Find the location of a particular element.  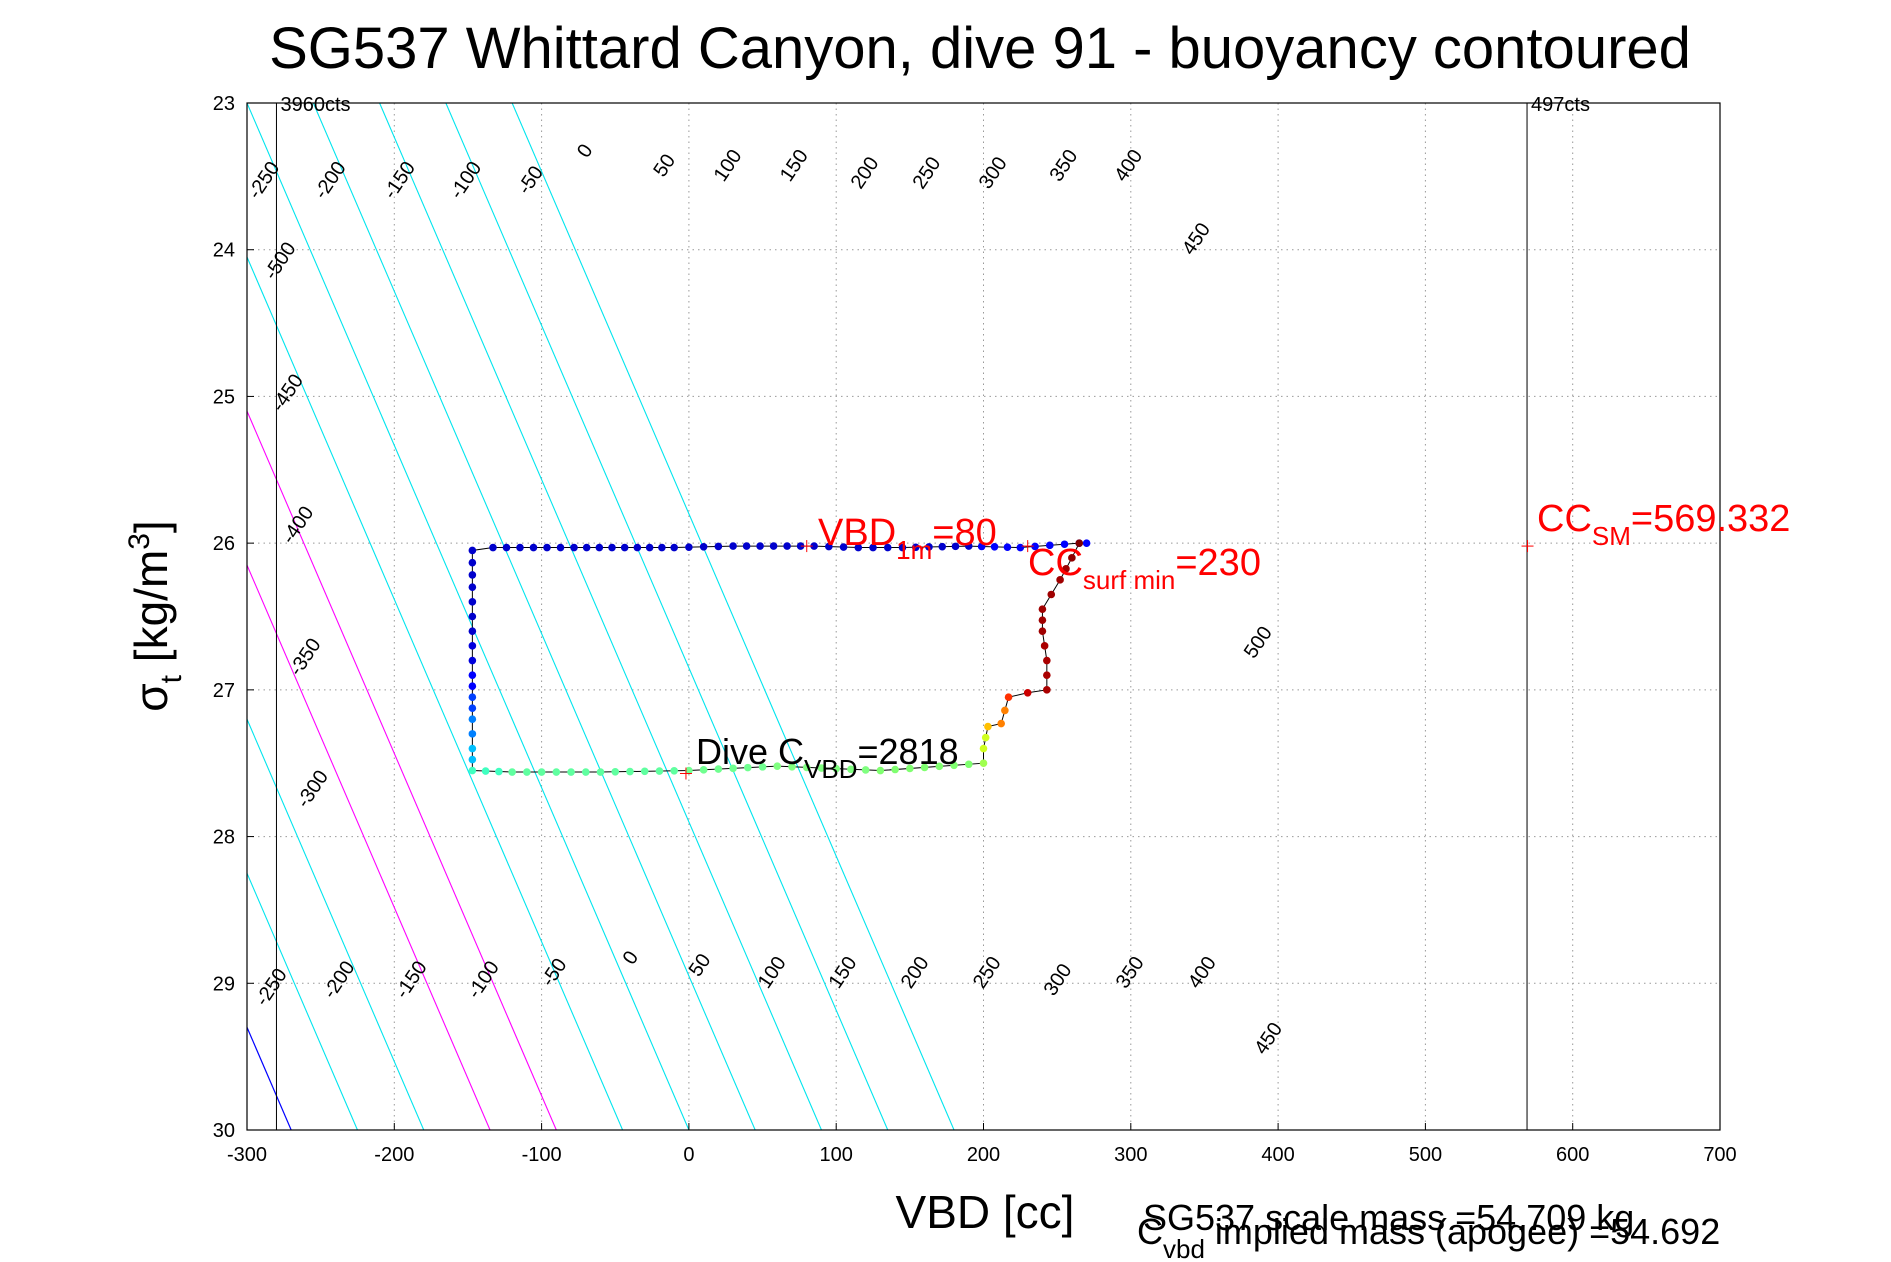

x-tick-label: 0 is located at coordinates (688, 1155).